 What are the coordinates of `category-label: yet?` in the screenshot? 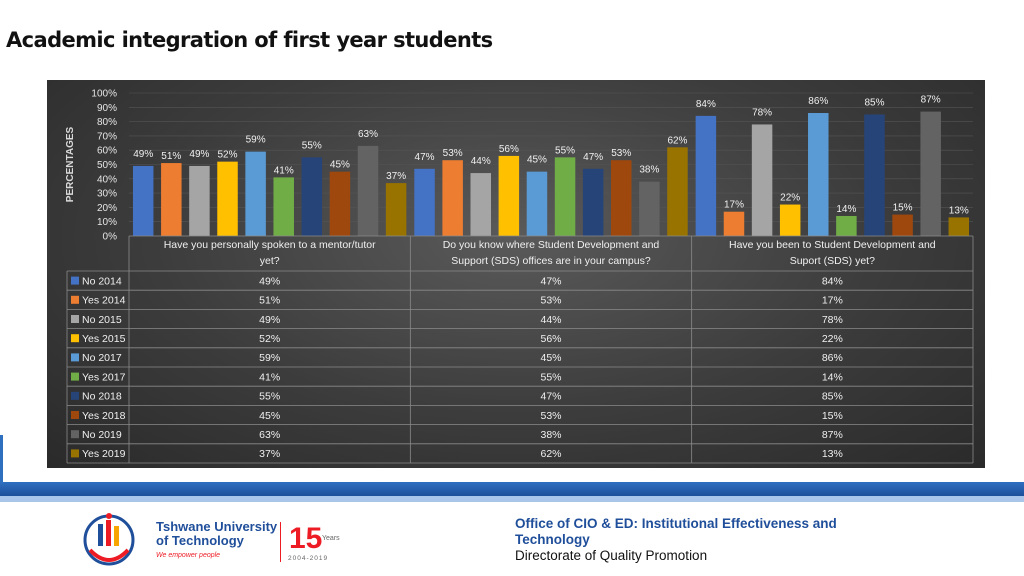 It's located at (270, 261).